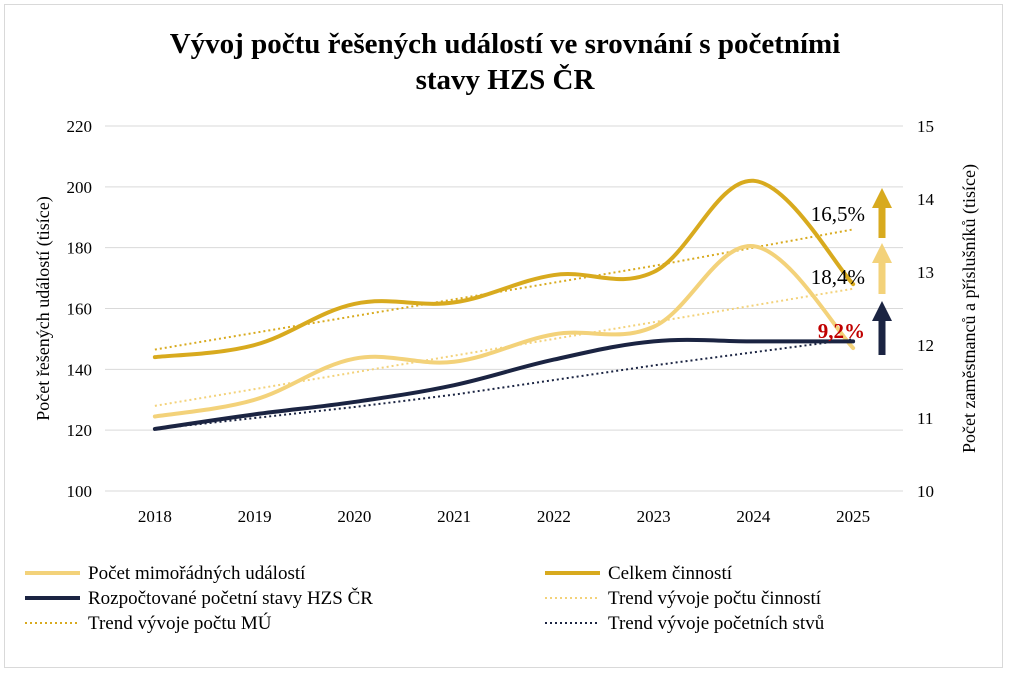 This screenshot has height=674, width=1009. Describe the element at coordinates (454, 516) in the screenshot. I see `x-tick-label: 2021` at that location.